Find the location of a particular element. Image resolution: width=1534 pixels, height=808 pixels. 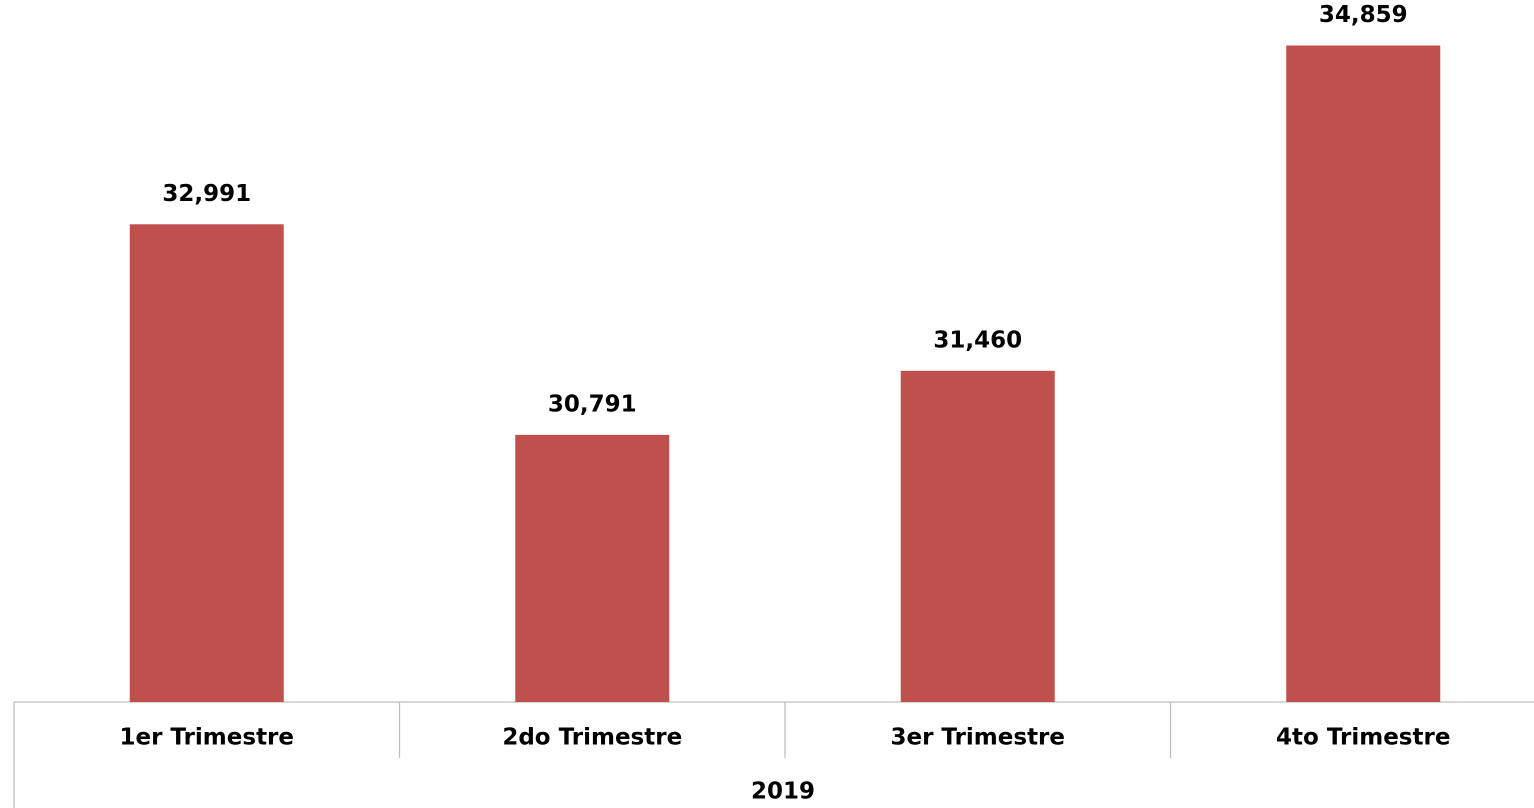

x-tick-label: 1er Trimestre is located at coordinates (206, 738).